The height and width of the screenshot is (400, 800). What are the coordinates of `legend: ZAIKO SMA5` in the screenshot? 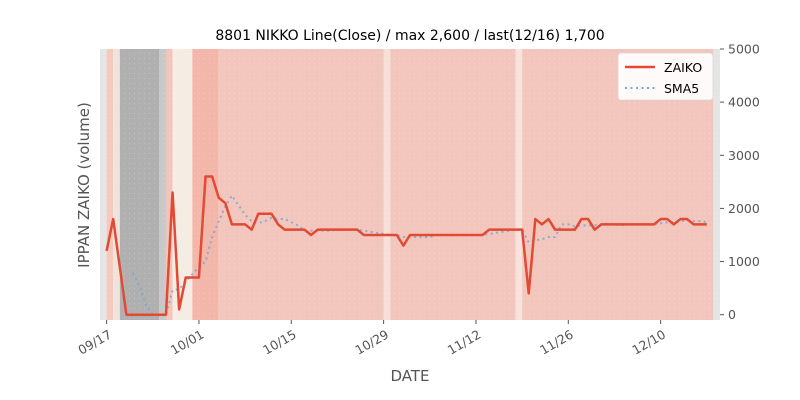 It's located at (665, 76).